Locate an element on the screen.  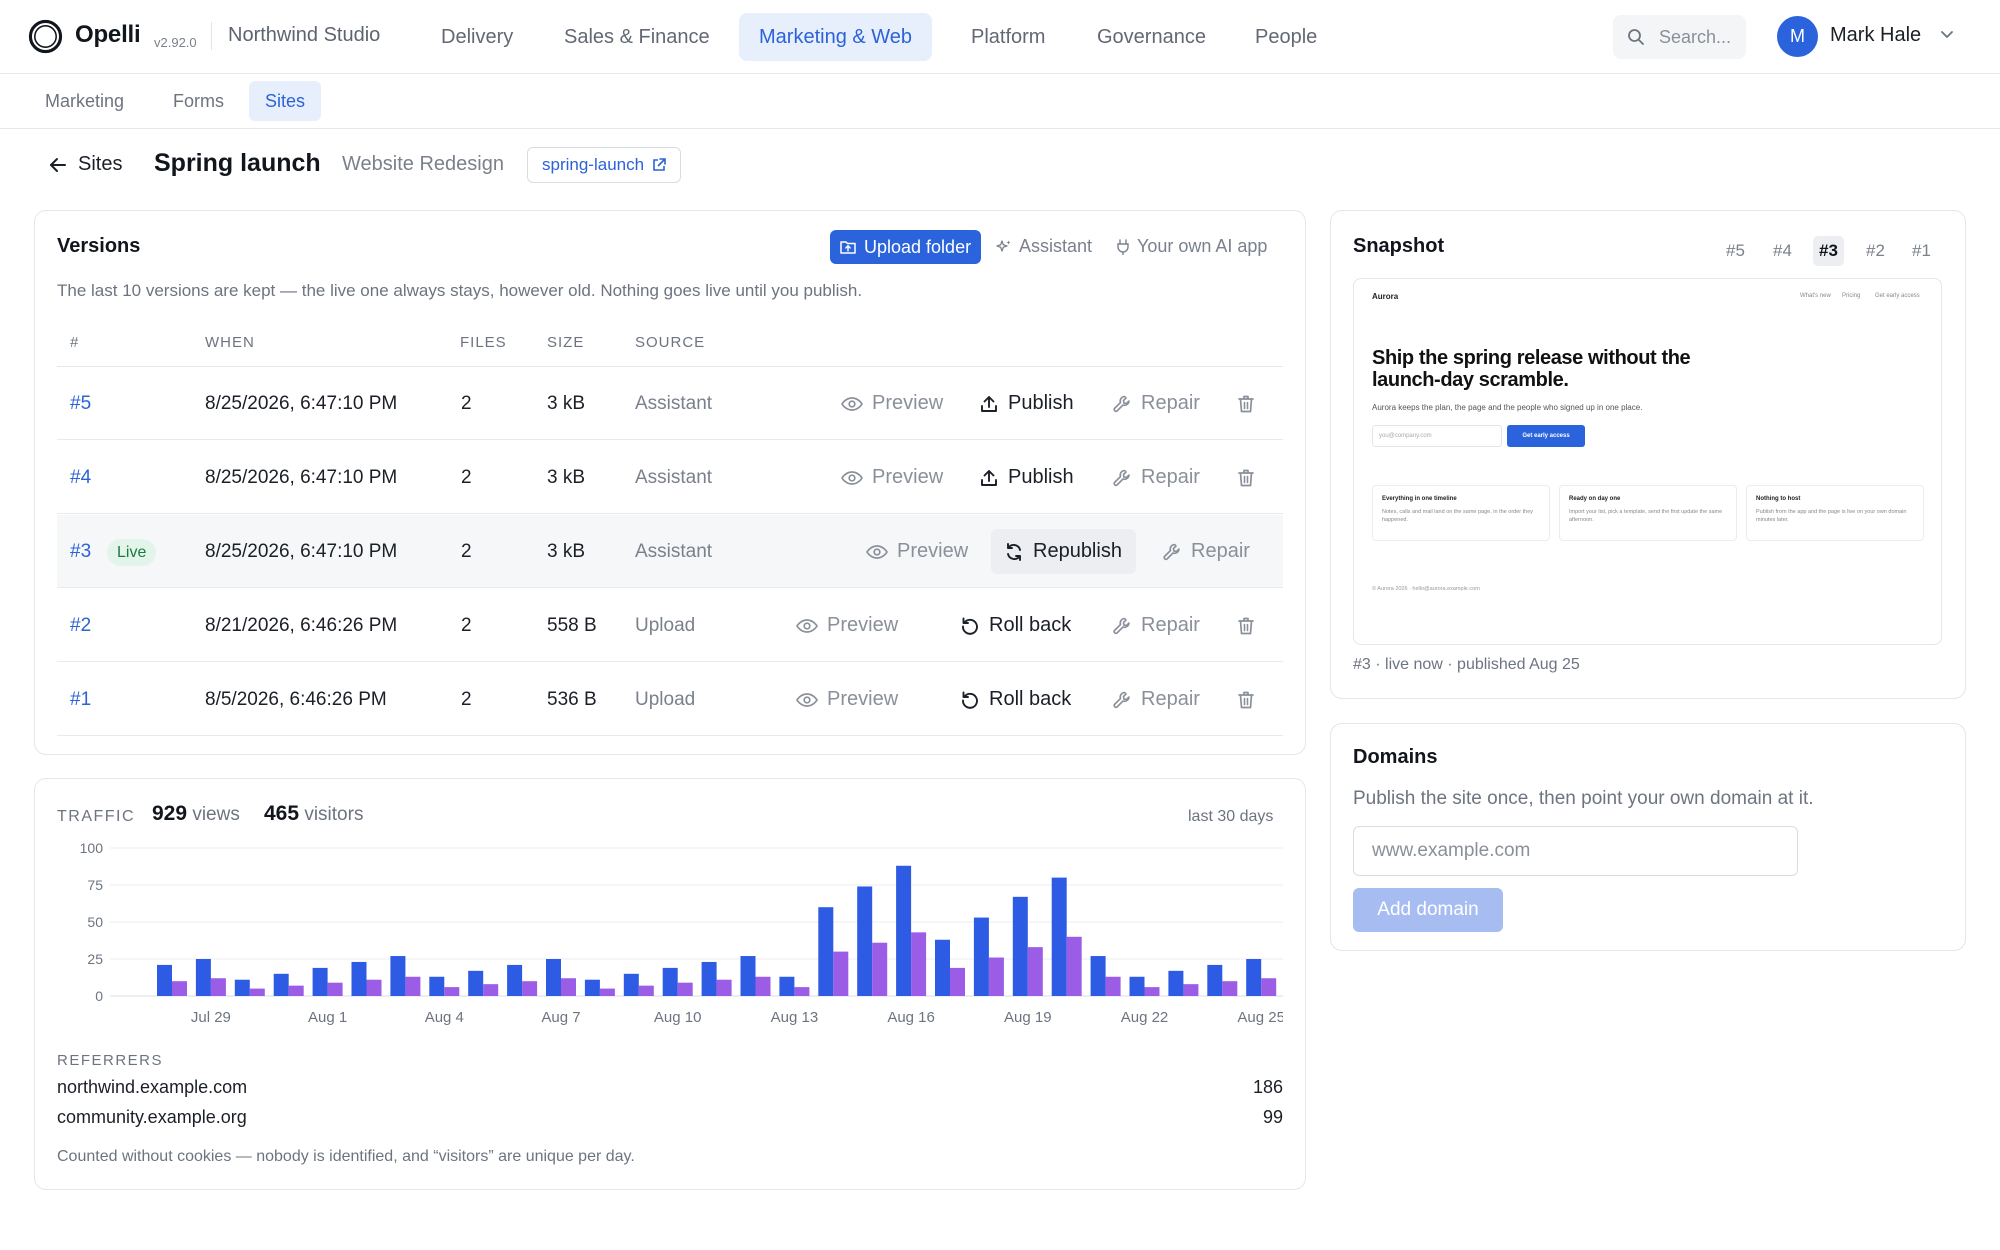
nav-people: People is located at coordinates (1286, 37).